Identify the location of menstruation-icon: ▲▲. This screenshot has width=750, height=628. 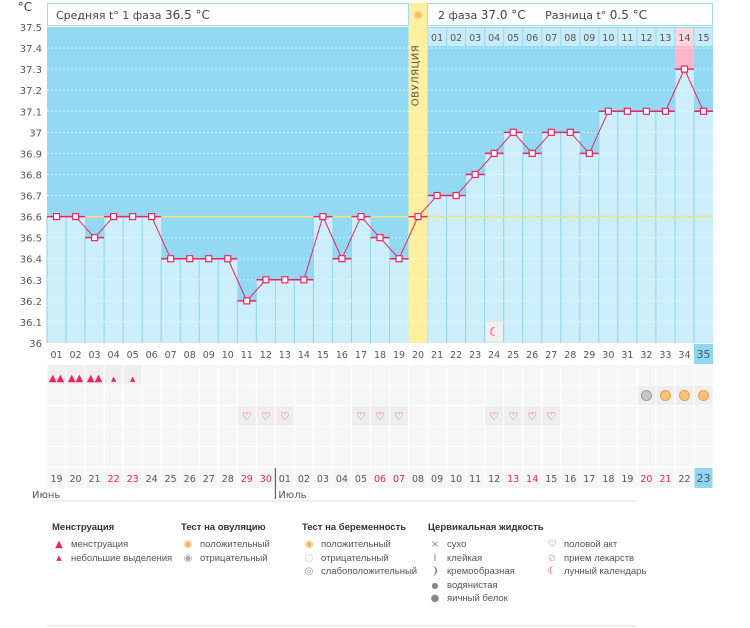
(57, 378).